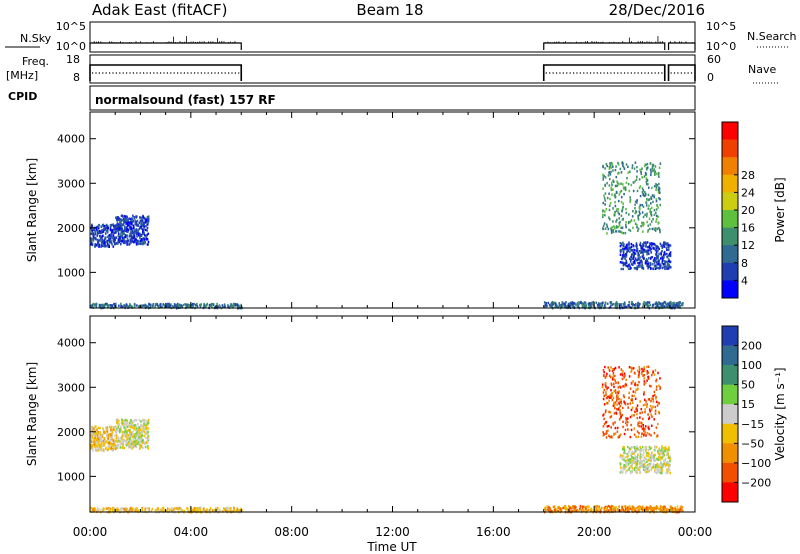  I want to click on colorbar-tick-label: 20, so click(748, 210).